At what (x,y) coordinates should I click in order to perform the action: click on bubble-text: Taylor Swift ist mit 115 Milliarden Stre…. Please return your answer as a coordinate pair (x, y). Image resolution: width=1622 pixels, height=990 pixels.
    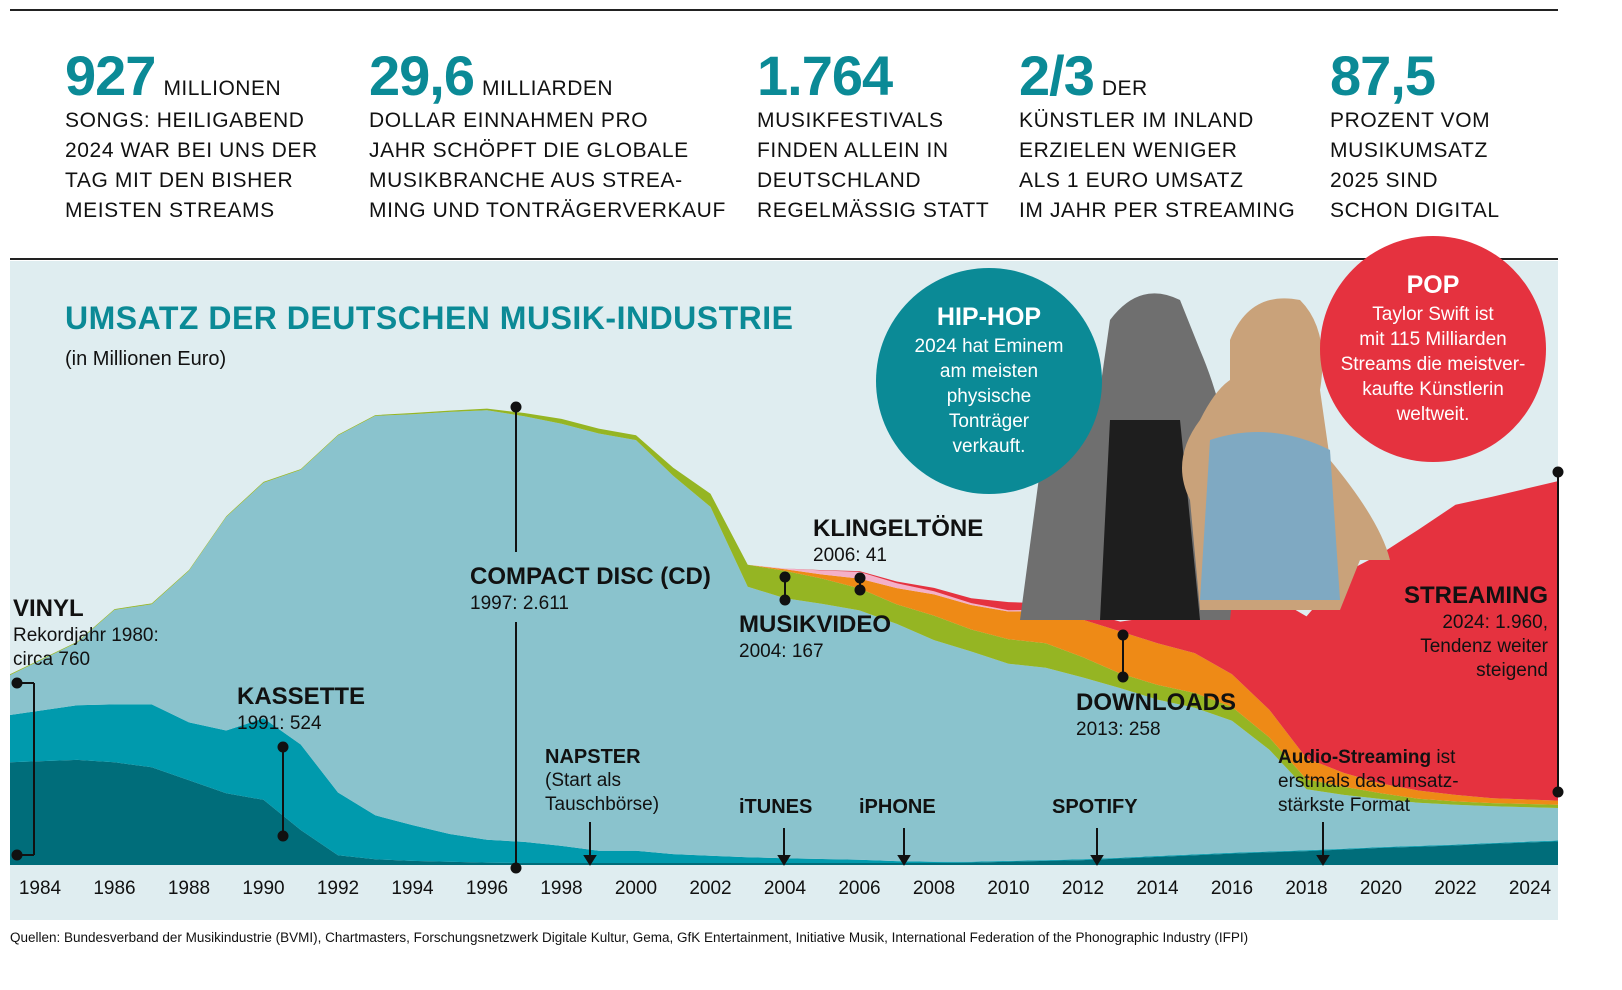
    Looking at the image, I should click on (1433, 364).